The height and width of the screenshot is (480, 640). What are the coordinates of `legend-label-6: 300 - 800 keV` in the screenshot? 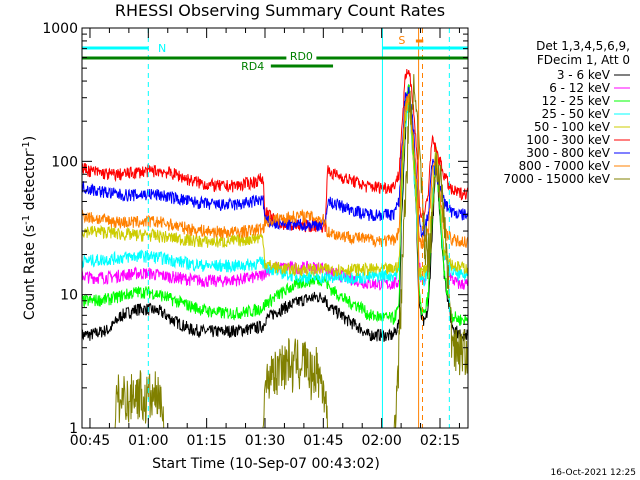 It's located at (568, 153).